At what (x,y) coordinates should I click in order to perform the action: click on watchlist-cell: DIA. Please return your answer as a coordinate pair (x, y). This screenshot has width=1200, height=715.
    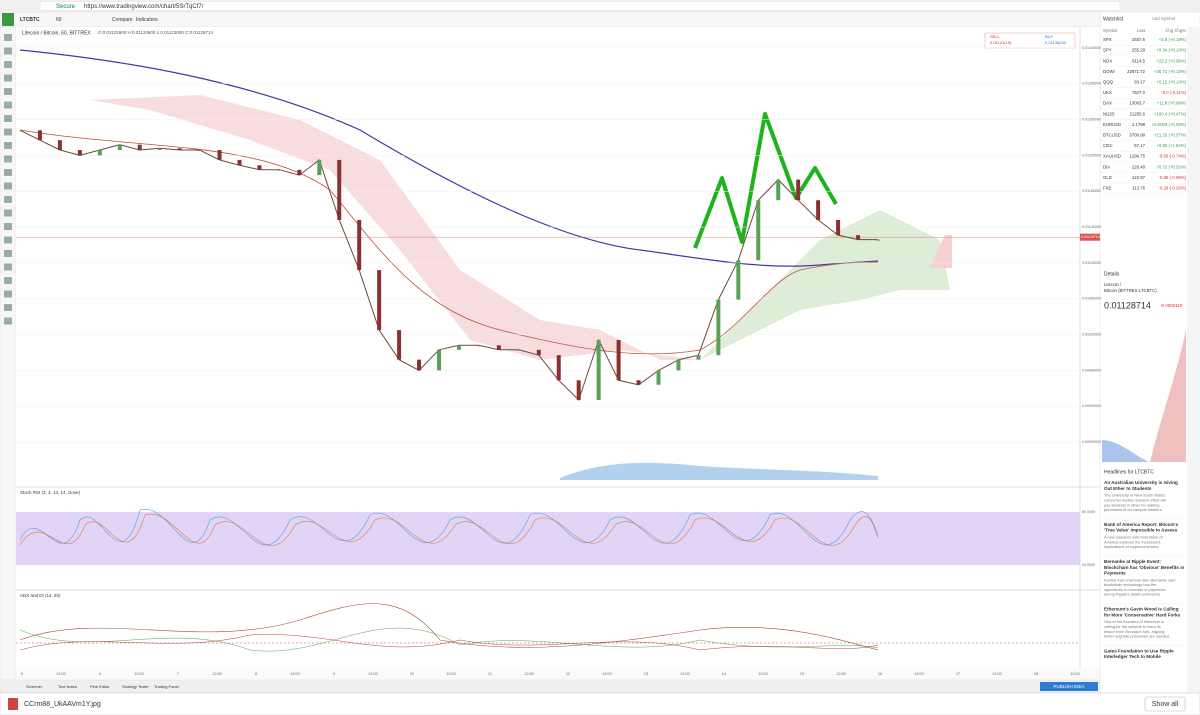
    Looking at the image, I should click on (1106, 166).